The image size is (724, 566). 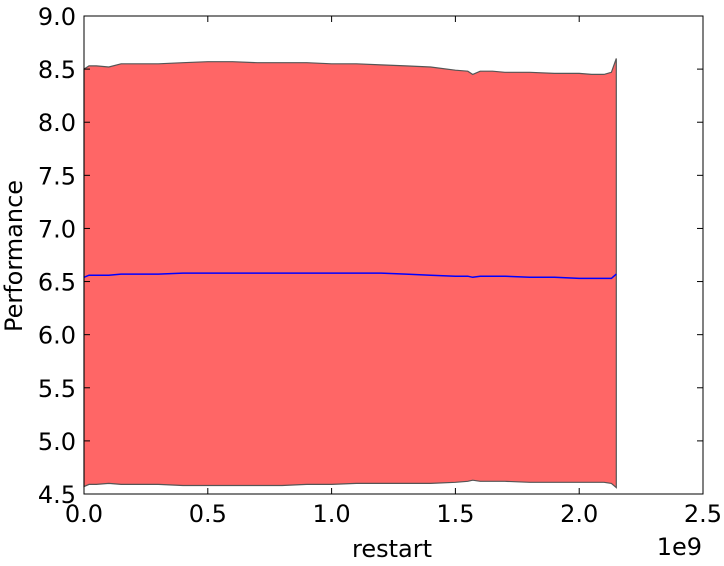 What do you see at coordinates (392, 549) in the screenshot?
I see `x-axis-label: restart` at bounding box center [392, 549].